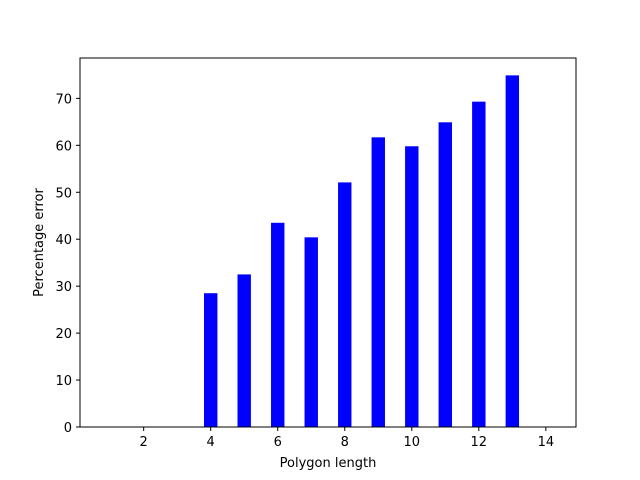 Image resolution: width=640 pixels, height=480 pixels. I want to click on y-tick-label: 10, so click(63, 381).